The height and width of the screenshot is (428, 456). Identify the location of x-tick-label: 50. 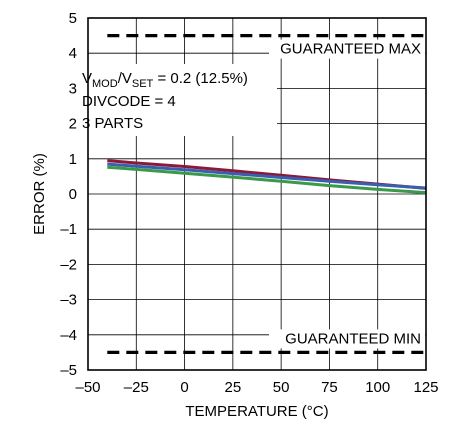
(281, 387).